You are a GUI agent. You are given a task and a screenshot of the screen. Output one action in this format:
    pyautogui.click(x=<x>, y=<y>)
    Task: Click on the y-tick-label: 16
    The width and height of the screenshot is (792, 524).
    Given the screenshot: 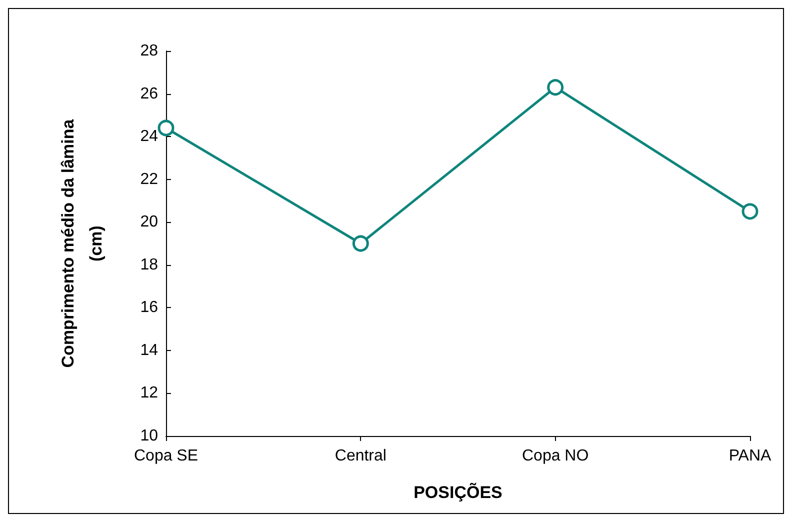 What is the action you would take?
    pyautogui.click(x=149, y=307)
    